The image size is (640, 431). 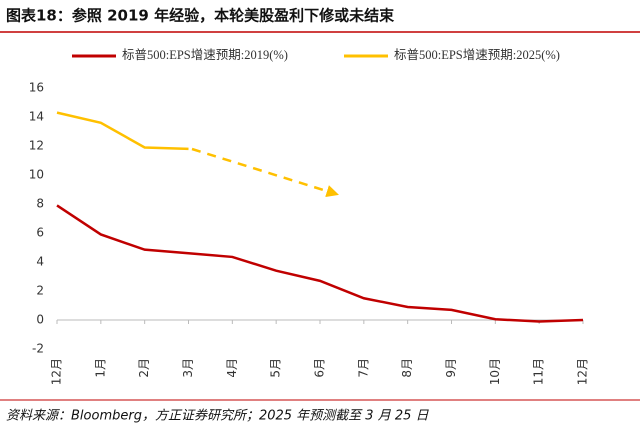 What do you see at coordinates (188, 368) in the screenshot?
I see `x-tick-label: 3月` at bounding box center [188, 368].